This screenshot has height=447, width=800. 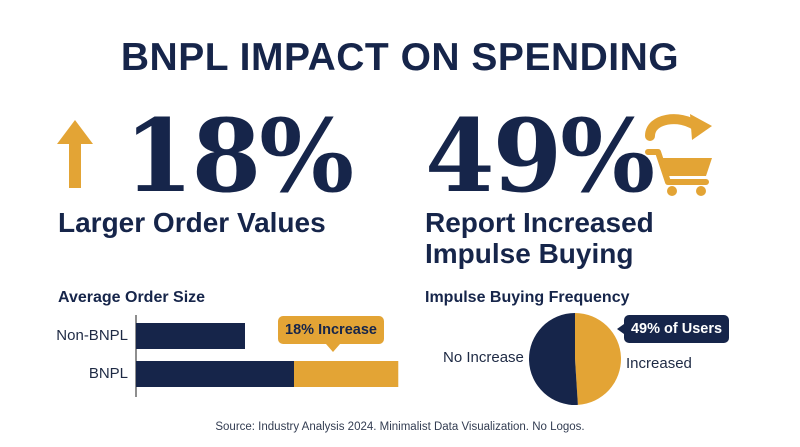 What do you see at coordinates (539, 238) in the screenshot?
I see `caption-impulse-buying: Report Increased Impulse Buying` at bounding box center [539, 238].